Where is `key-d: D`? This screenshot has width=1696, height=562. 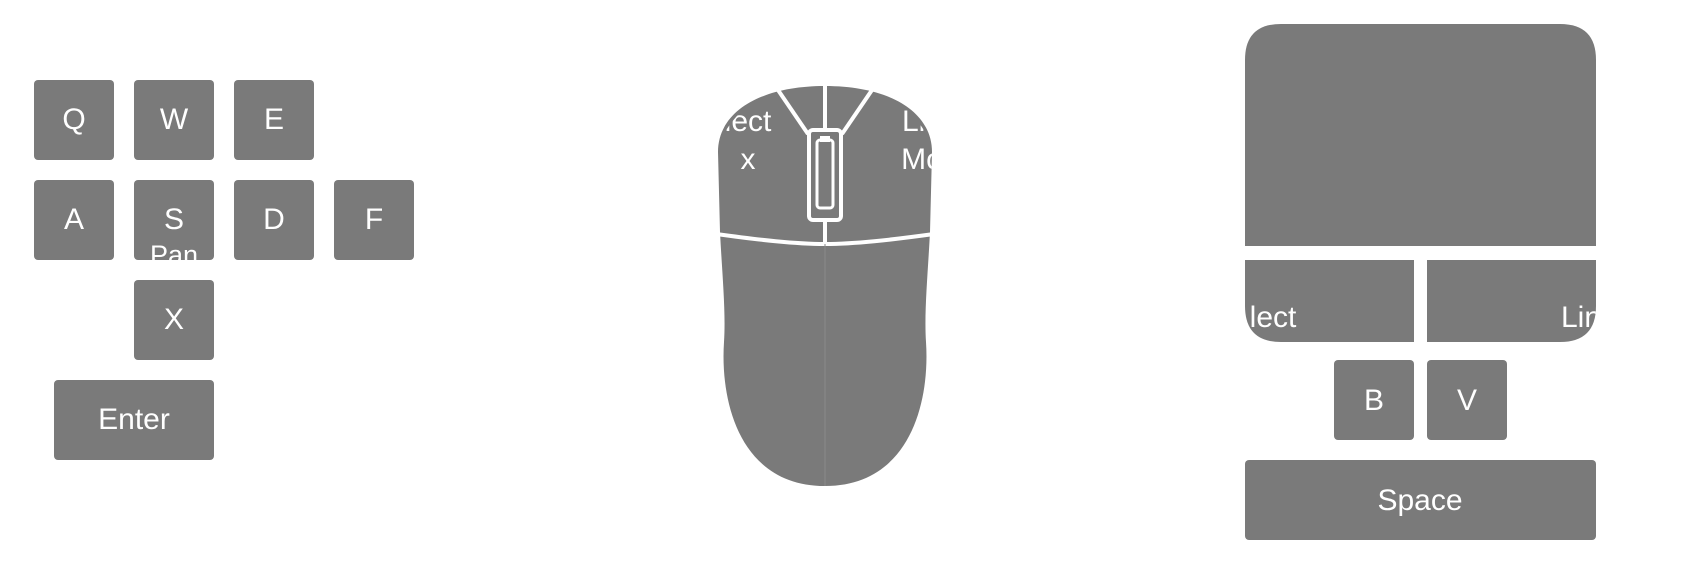
key-d: D is located at coordinates (274, 220).